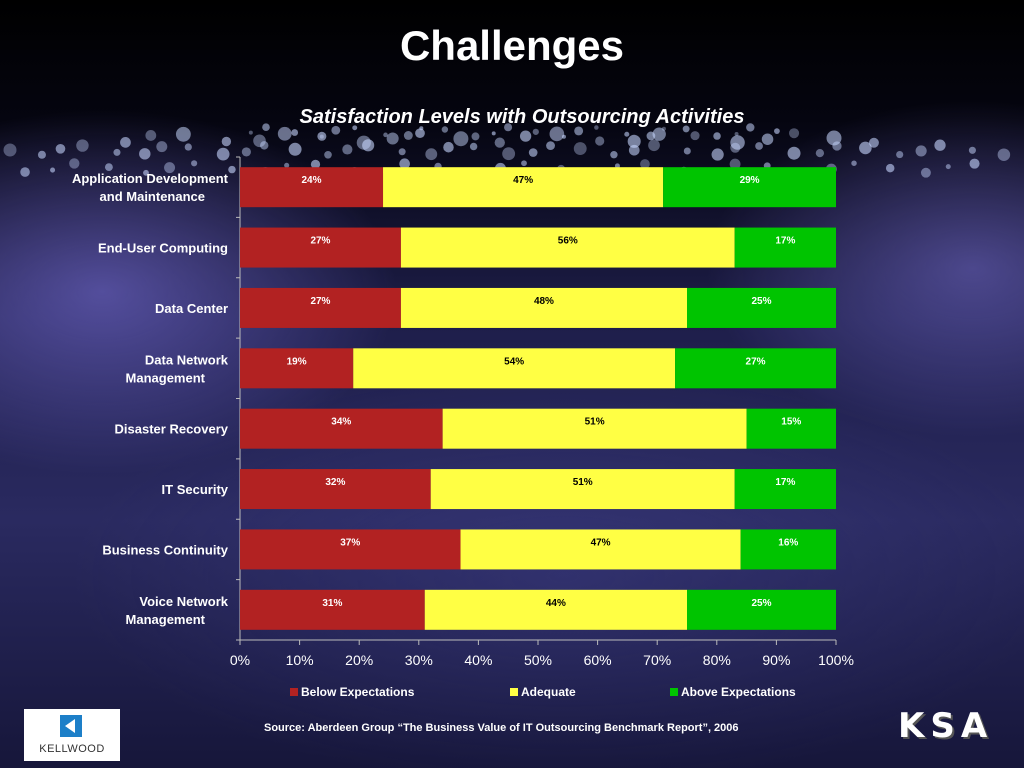  I want to click on kellwood-logo-text: KELLWOOD, so click(72, 749).